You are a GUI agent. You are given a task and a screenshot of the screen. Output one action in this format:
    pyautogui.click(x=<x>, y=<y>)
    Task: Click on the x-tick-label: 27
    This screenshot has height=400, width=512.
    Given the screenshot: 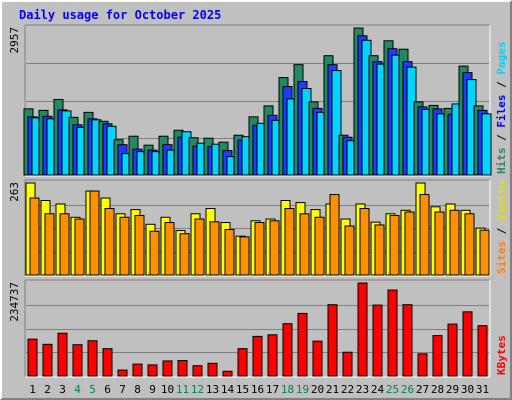 What is the action you would take?
    pyautogui.click(x=422, y=389)
    